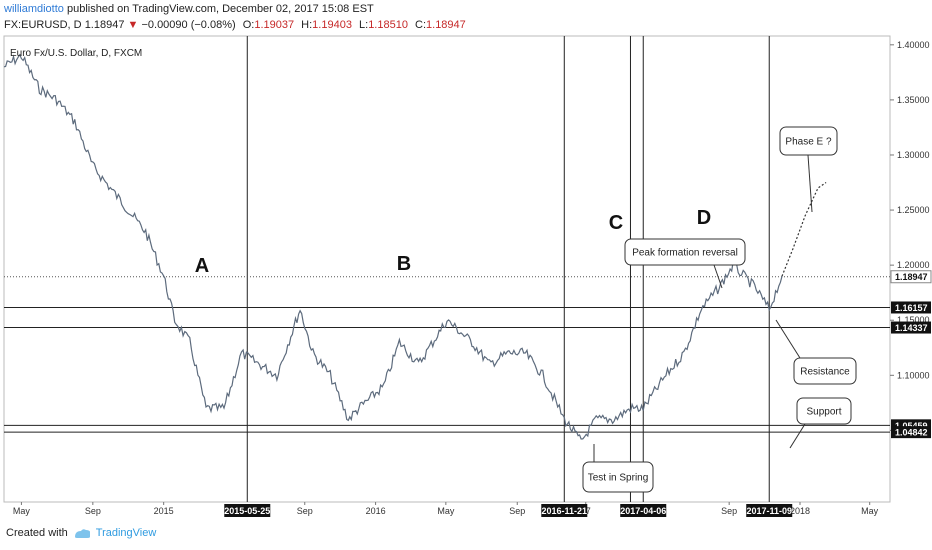 The width and height of the screenshot is (932, 550). I want to click on callout-label: Resistance, so click(825, 372).